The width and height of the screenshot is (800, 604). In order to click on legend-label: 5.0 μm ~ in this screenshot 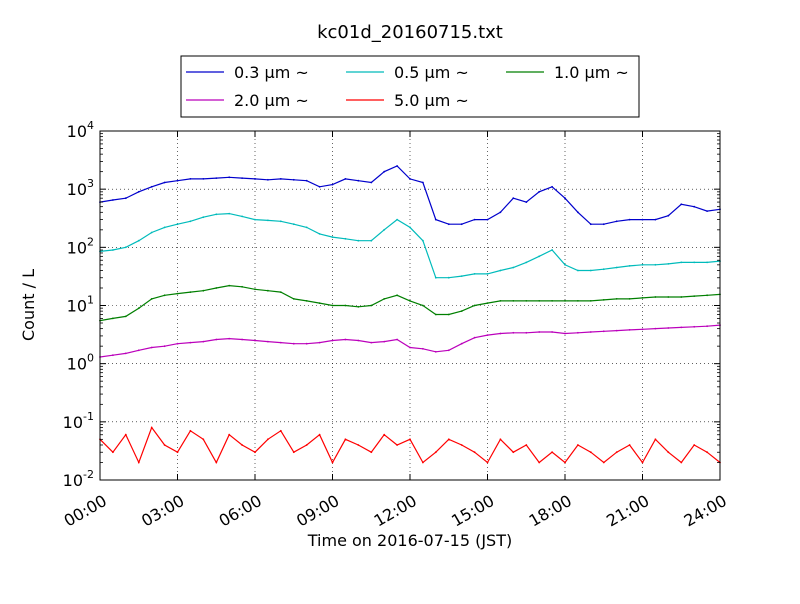, I will do `click(431, 100)`.